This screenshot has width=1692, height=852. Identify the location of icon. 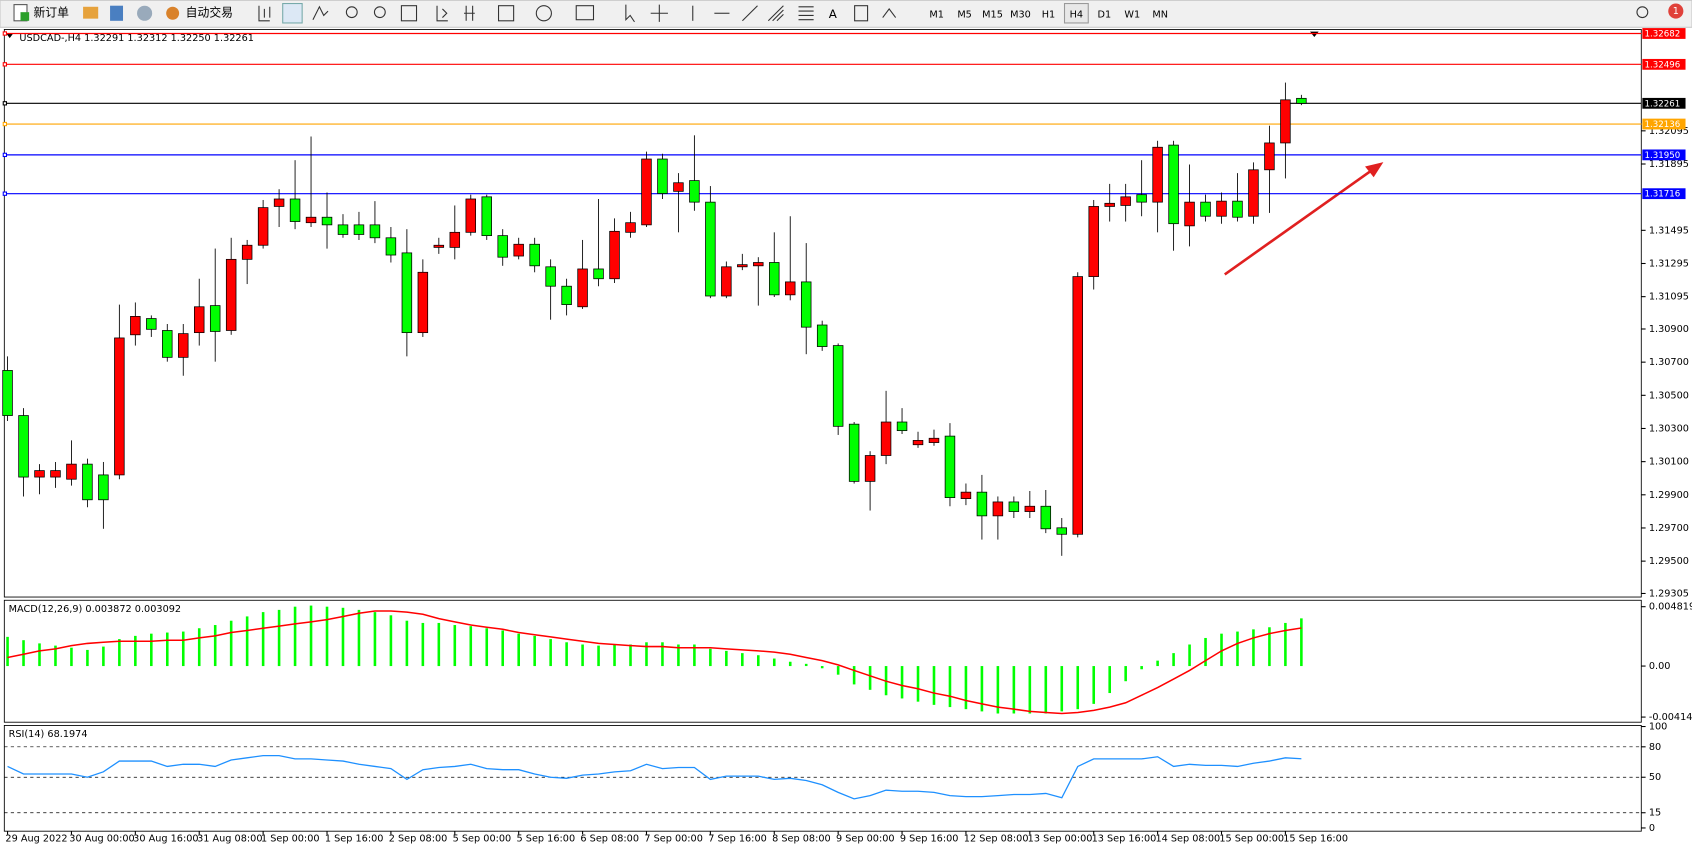
(173, 13).